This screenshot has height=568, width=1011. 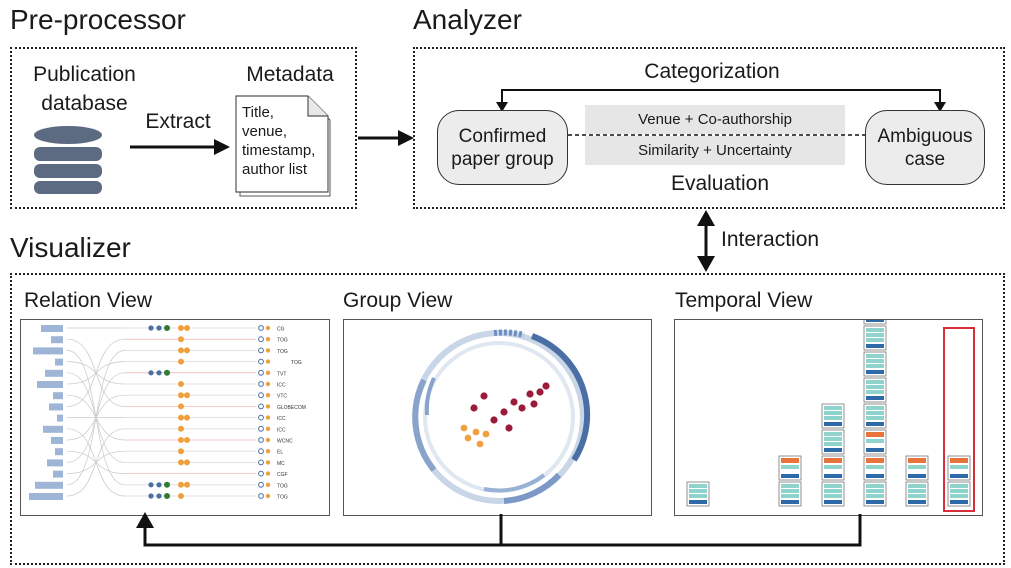 What do you see at coordinates (281, 464) in the screenshot?
I see `relation-venue-label: MC` at bounding box center [281, 464].